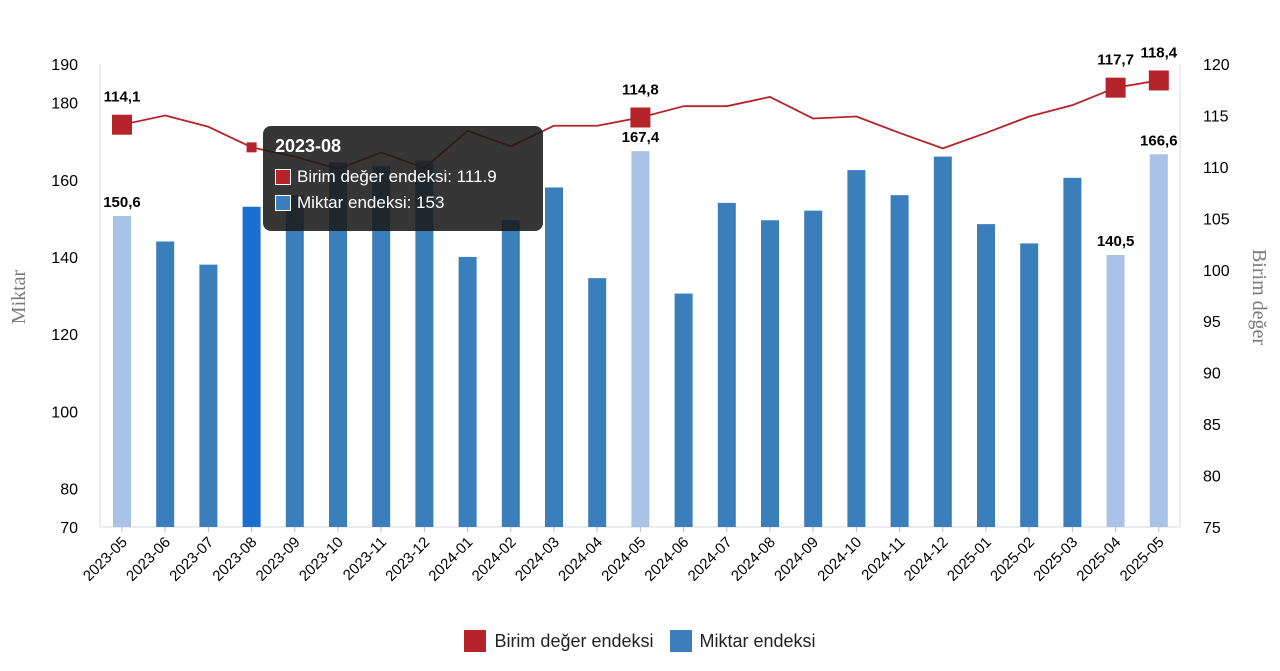 This screenshot has width=1280, height=671. I want to click on legend-swatch-unit-value, so click(475, 641).